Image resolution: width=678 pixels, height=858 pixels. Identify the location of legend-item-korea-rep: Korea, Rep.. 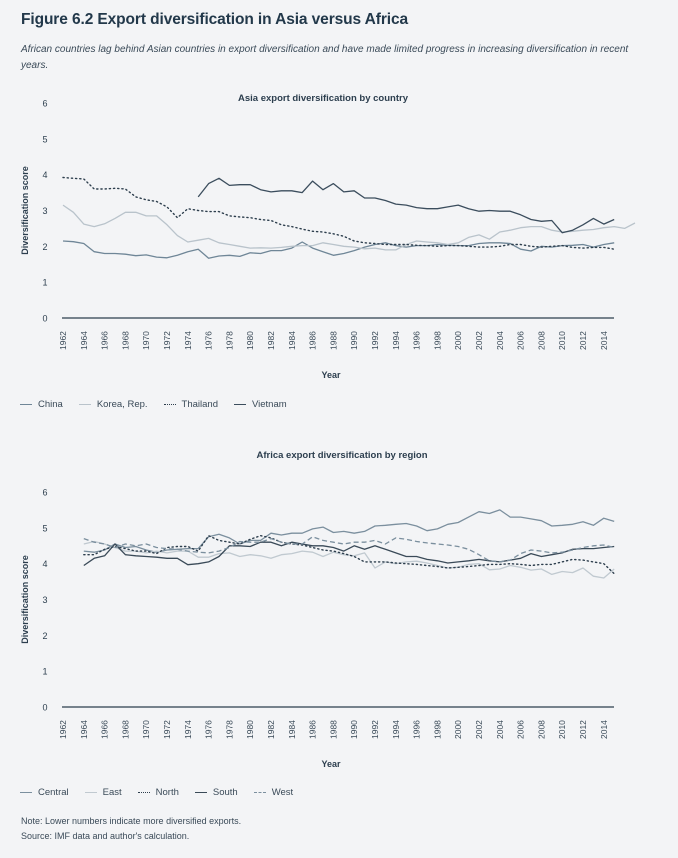
(113, 404).